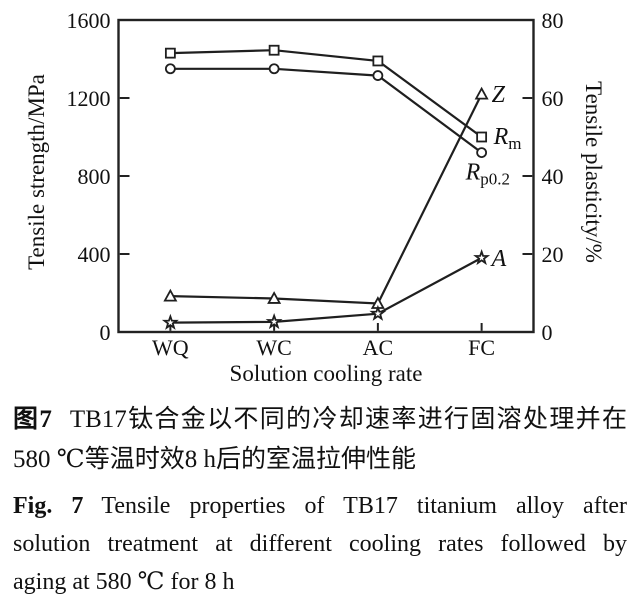  I want to click on x-axis-tick-label: WC, so click(273, 347).